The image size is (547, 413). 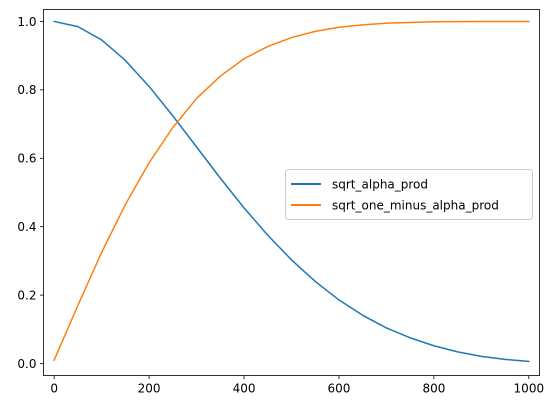 I want to click on y-tick-label: 1.0, so click(x=26, y=22).